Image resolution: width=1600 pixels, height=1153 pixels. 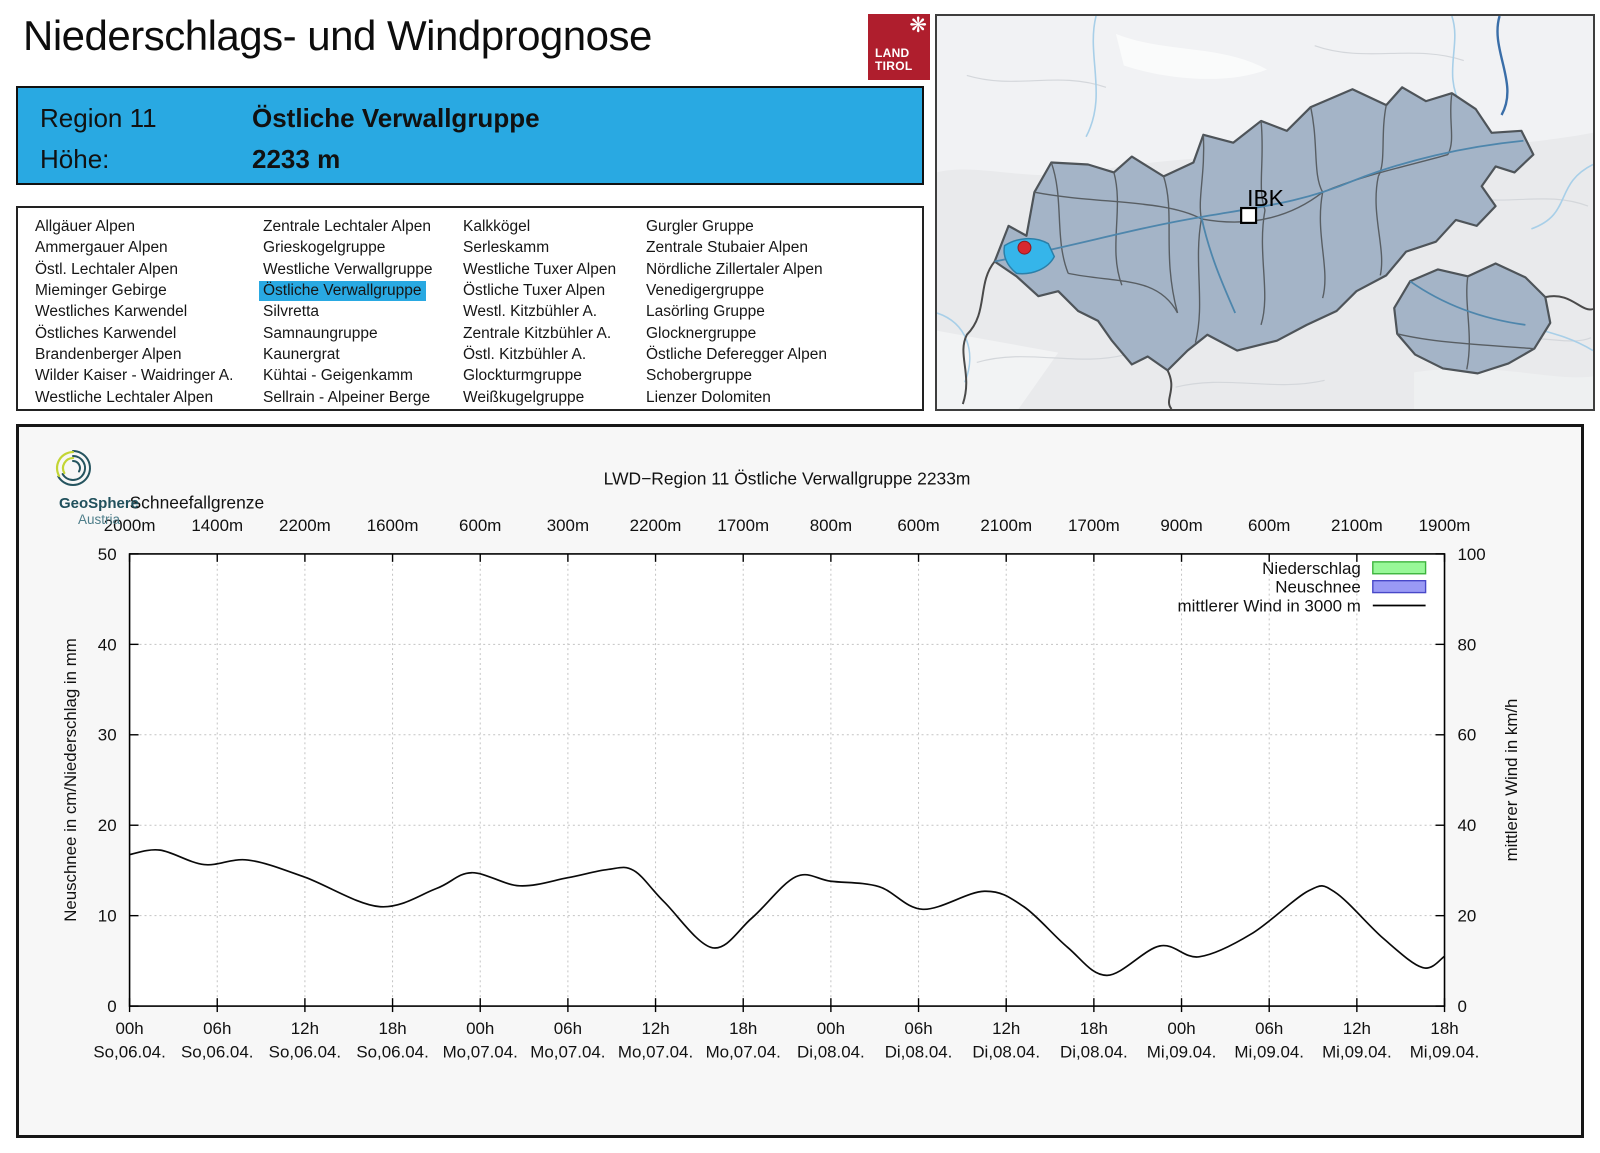 I want to click on map-terrain-patch, so click(x=1503, y=388).